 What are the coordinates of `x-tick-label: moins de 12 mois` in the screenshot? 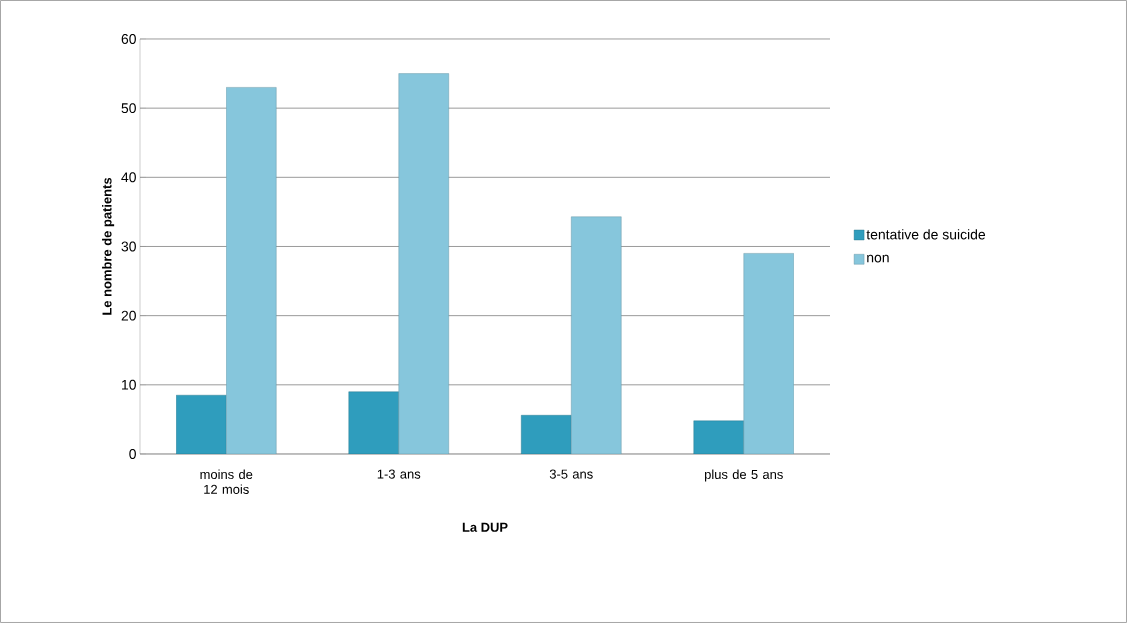 It's located at (226, 481).